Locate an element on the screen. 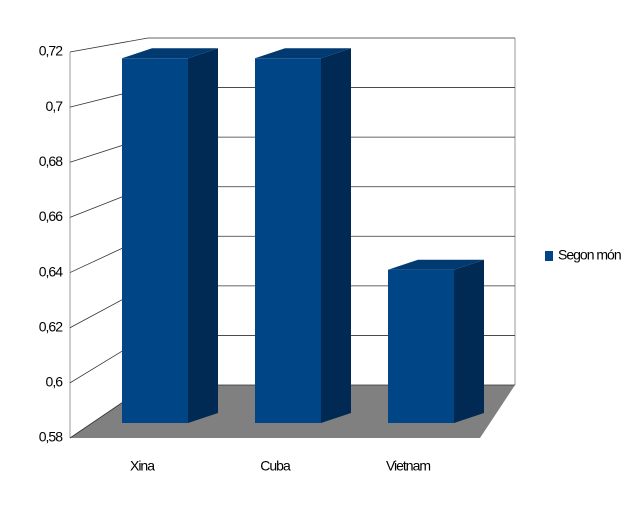  grid-line is located at coordinates (292, 45).